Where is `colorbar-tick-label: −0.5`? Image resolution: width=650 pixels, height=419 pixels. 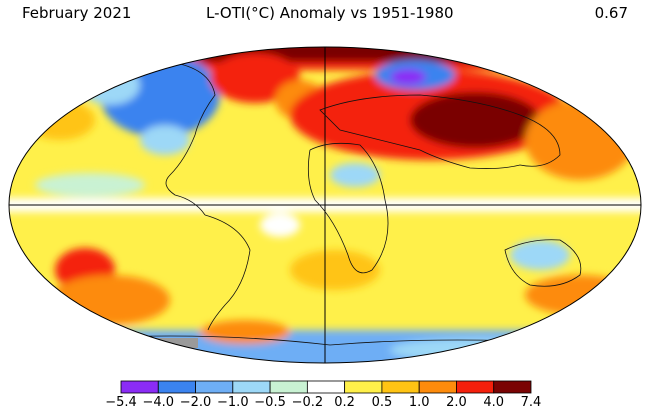
colorbar-tick-label: −0.5 is located at coordinates (270, 402).